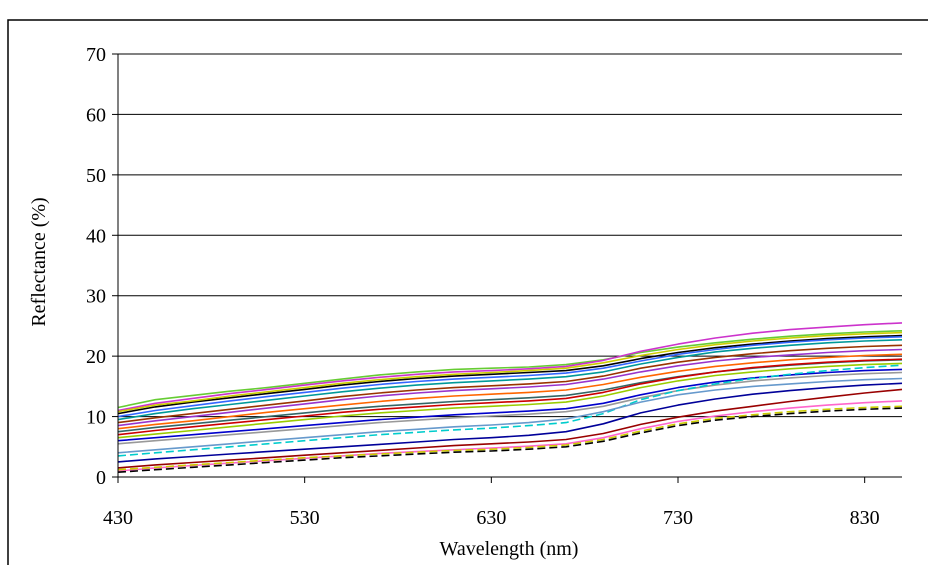 This screenshot has width=928, height=565. I want to click on x-tick-label: 730, so click(678, 518).